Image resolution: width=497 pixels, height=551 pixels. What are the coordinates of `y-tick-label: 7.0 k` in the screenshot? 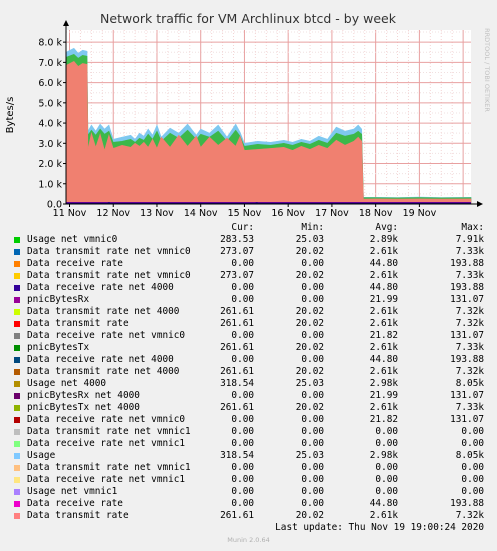 It's located at (50, 63).